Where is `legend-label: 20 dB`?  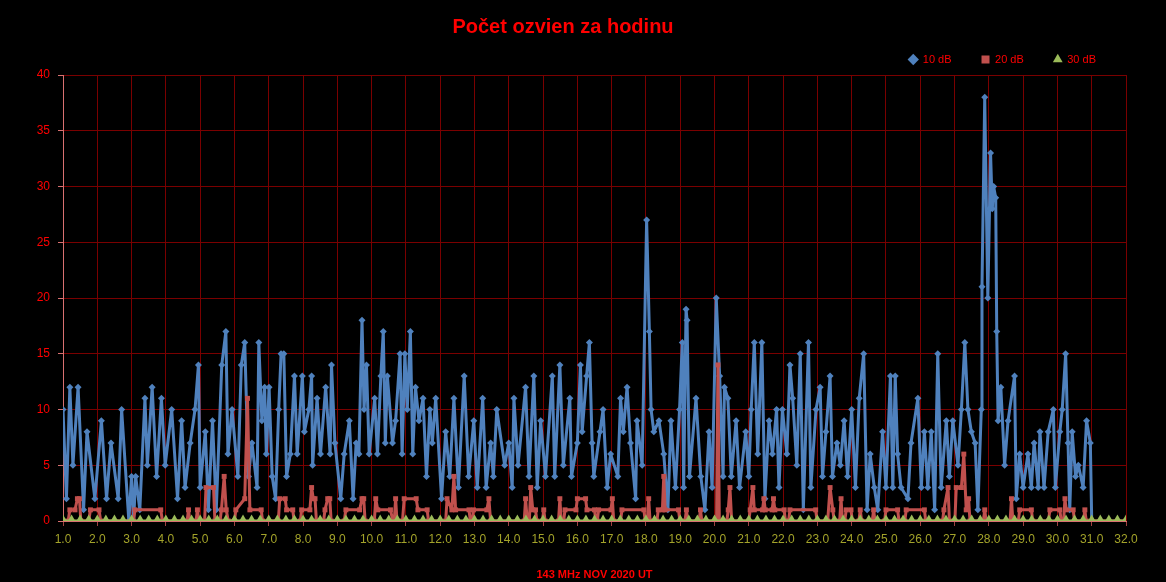
legend-label: 20 dB is located at coordinates (1009, 58).